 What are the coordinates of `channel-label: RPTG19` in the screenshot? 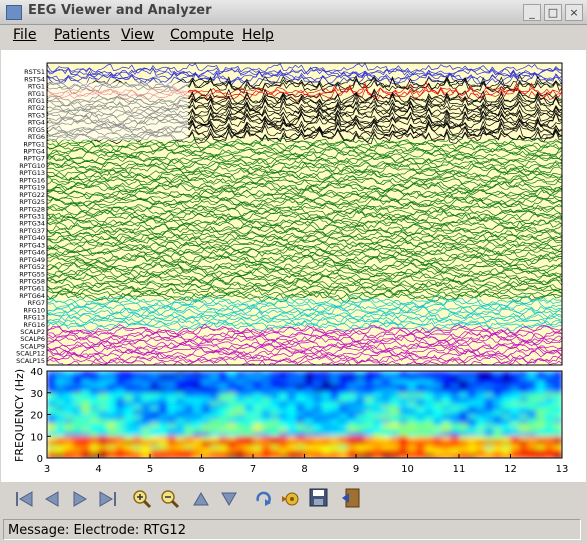 It's located at (32, 188).